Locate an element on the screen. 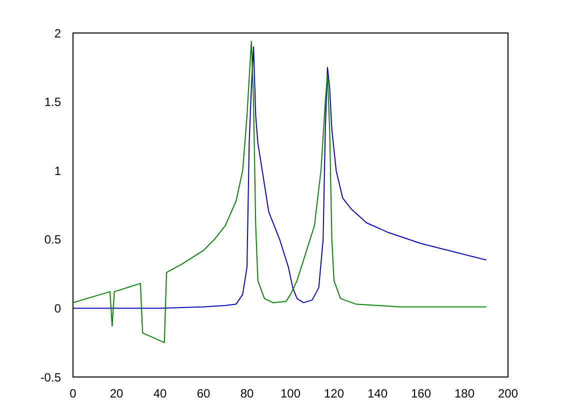 Image resolution: width=561 pixels, height=420 pixels. x-tick-label: 160 is located at coordinates (421, 393).